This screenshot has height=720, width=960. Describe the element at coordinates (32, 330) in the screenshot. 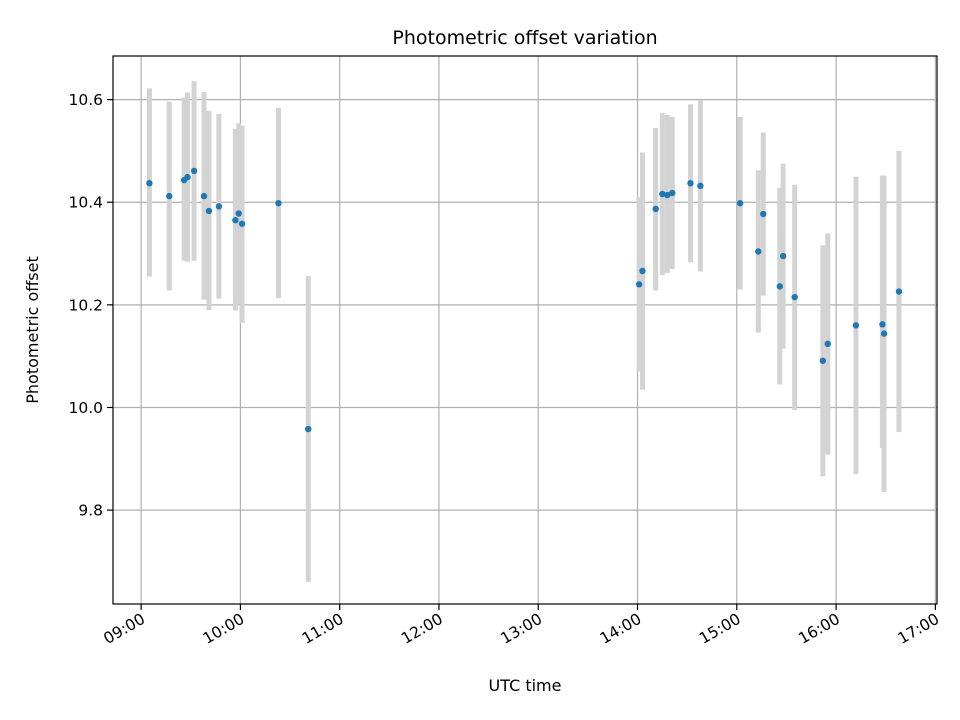

I see `y-axis-label: Photometric offset` at that location.